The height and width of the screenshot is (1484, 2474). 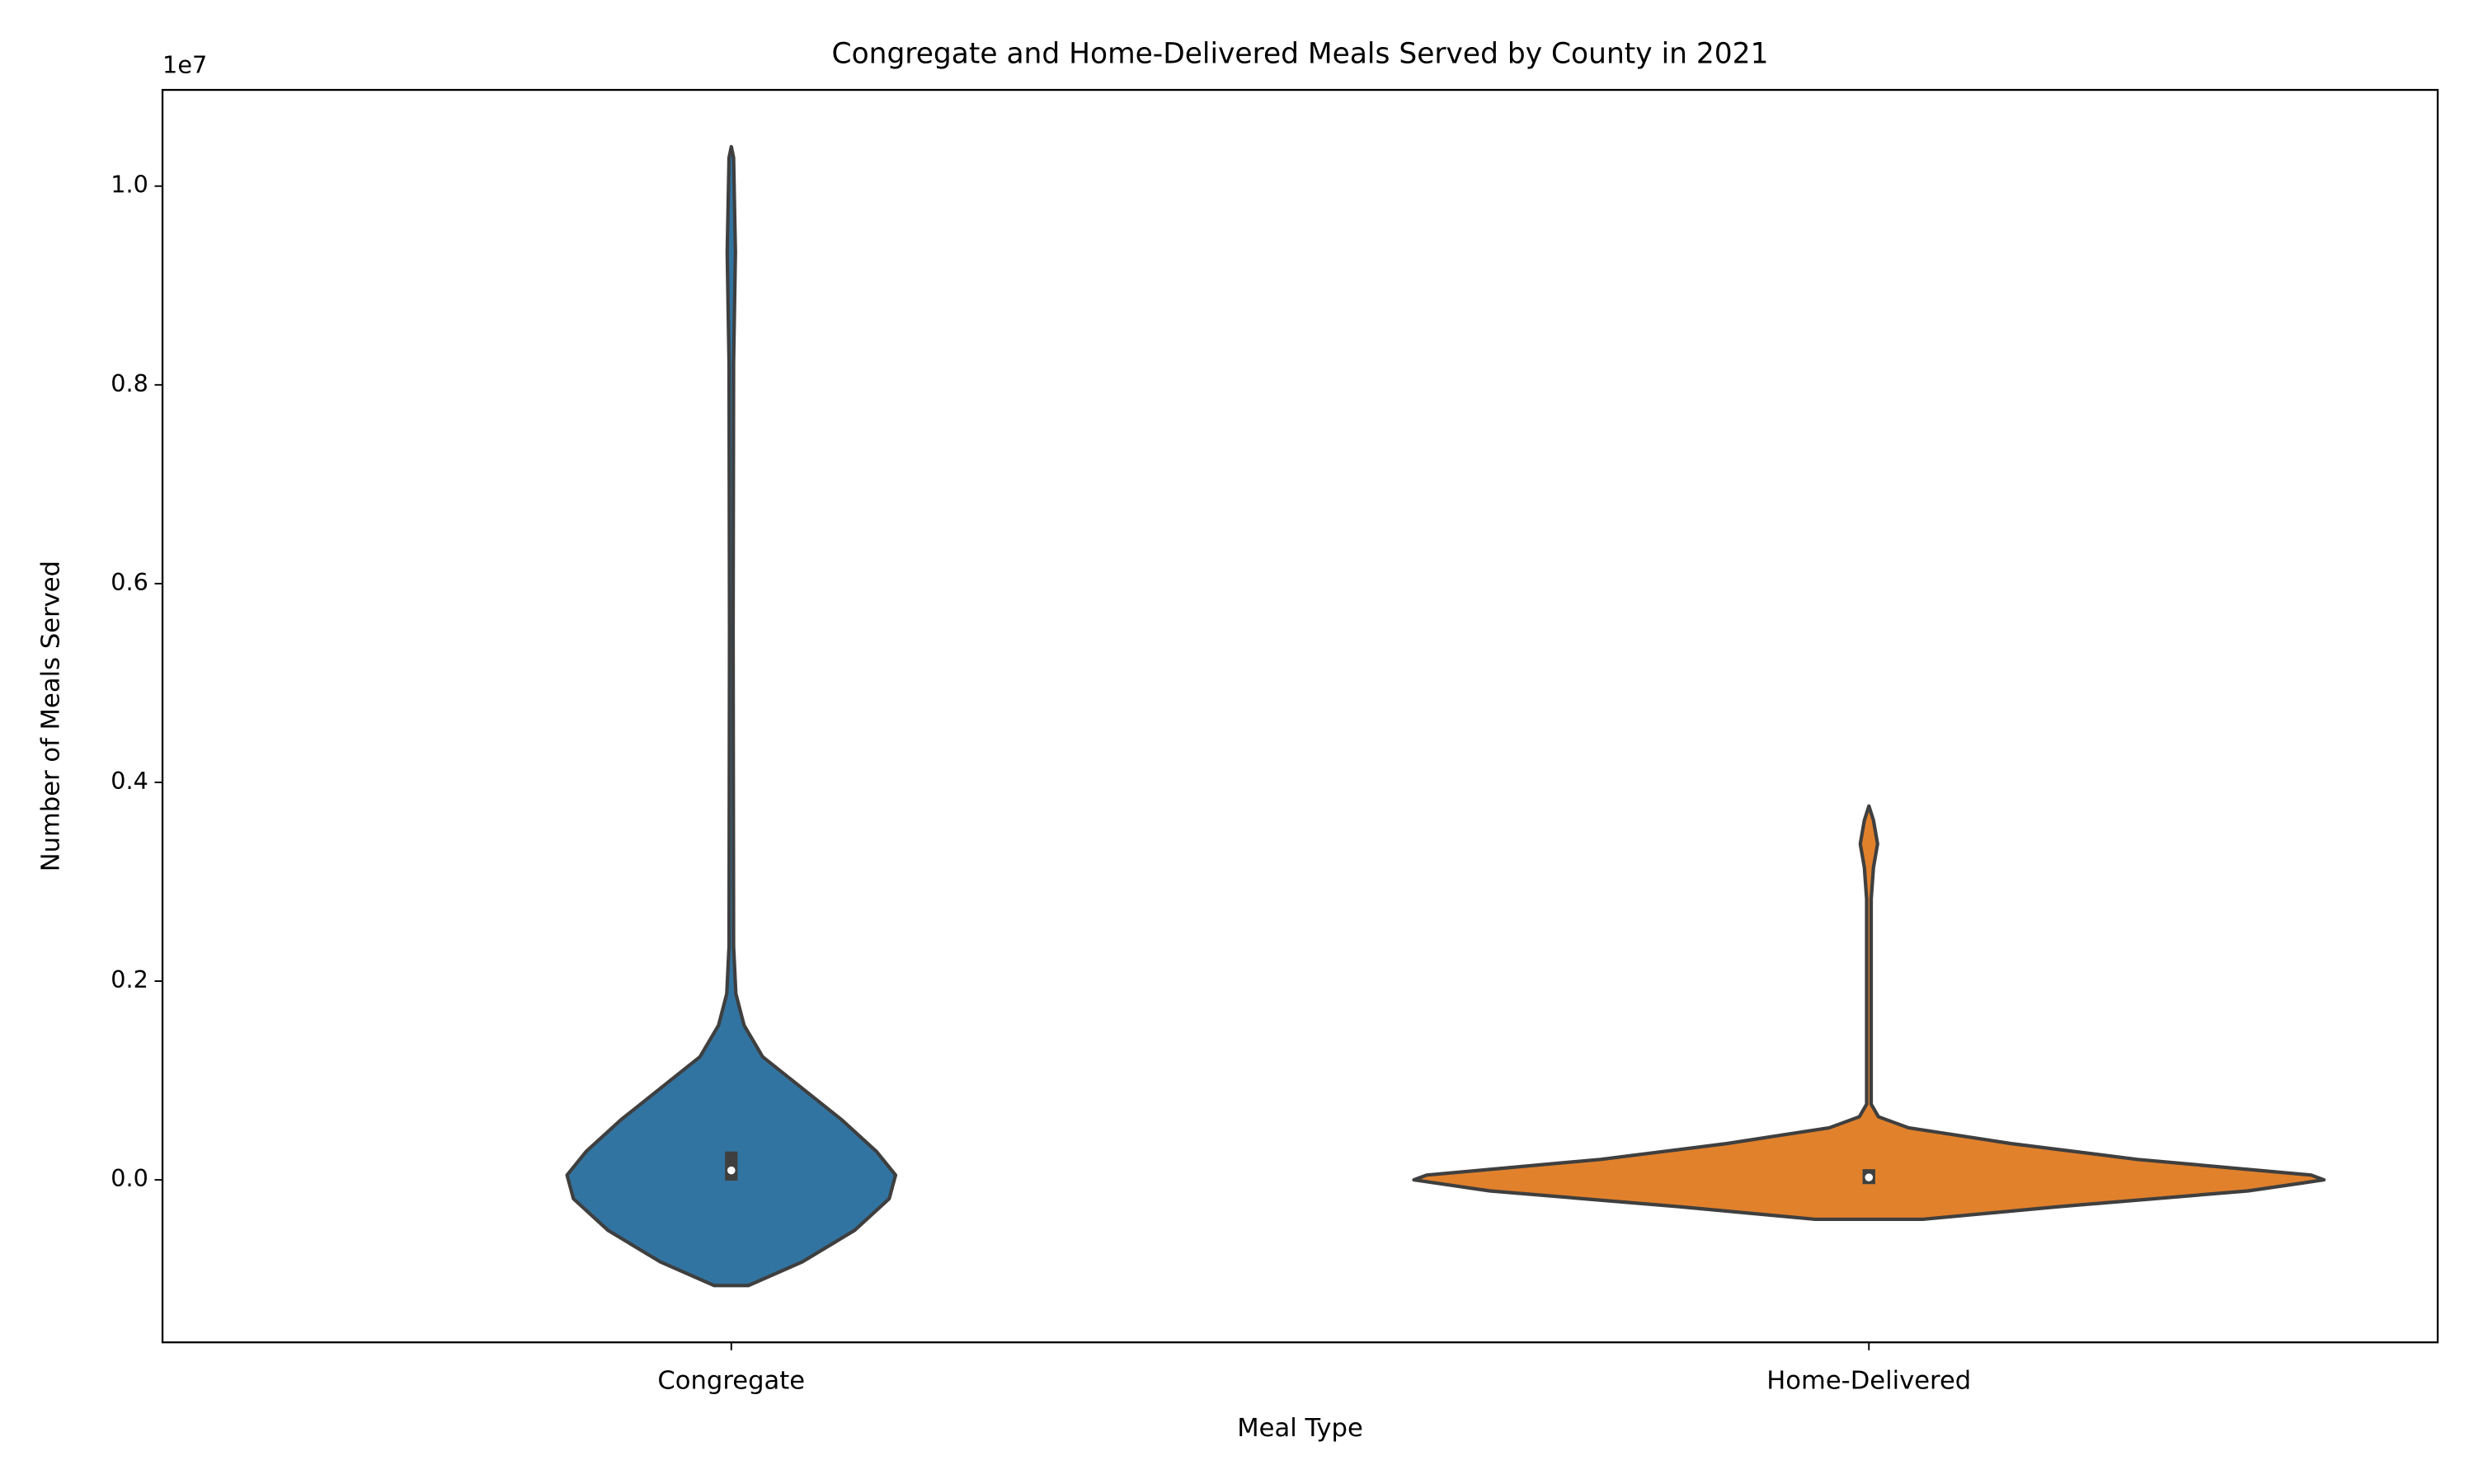 What do you see at coordinates (129, 1178) in the screenshot?
I see `y-tick-label: 0.0` at bounding box center [129, 1178].